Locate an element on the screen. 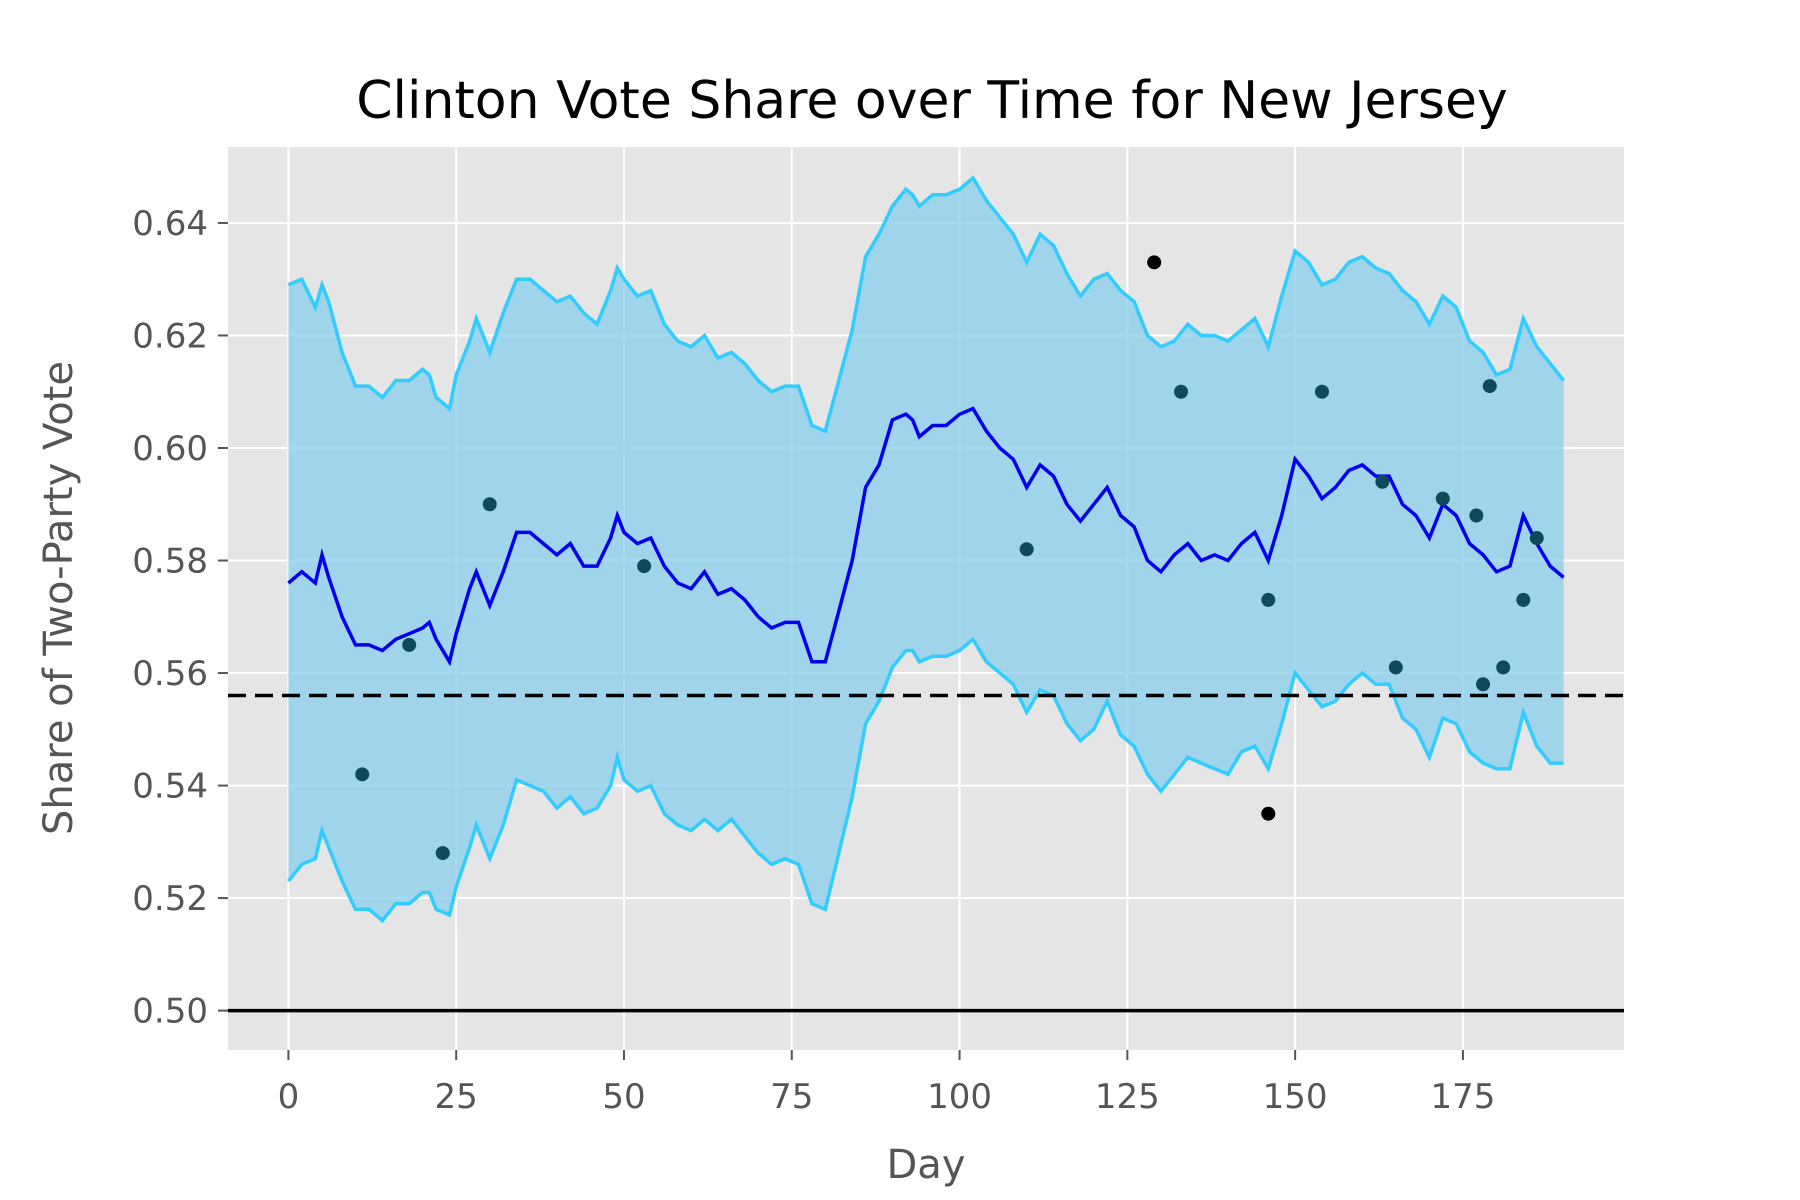 The width and height of the screenshot is (1800, 1200). y-tick-label: 0.52 is located at coordinates (170, 899).